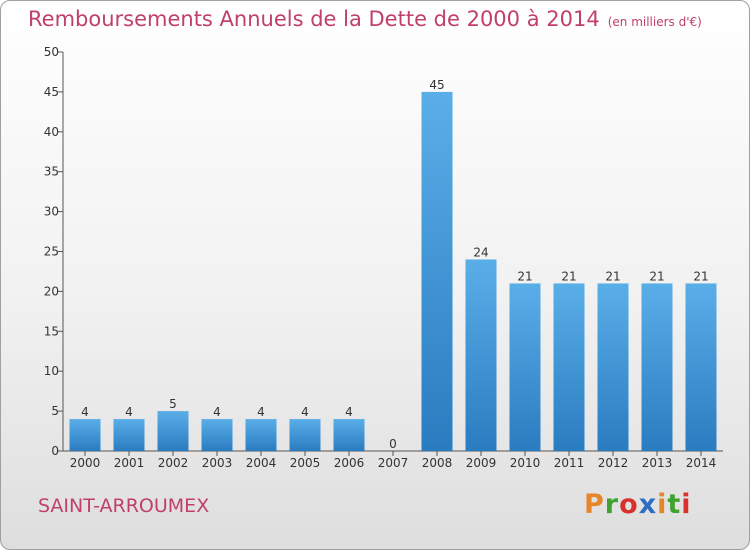  I want to click on y-tick-label: 30, so click(51, 212).